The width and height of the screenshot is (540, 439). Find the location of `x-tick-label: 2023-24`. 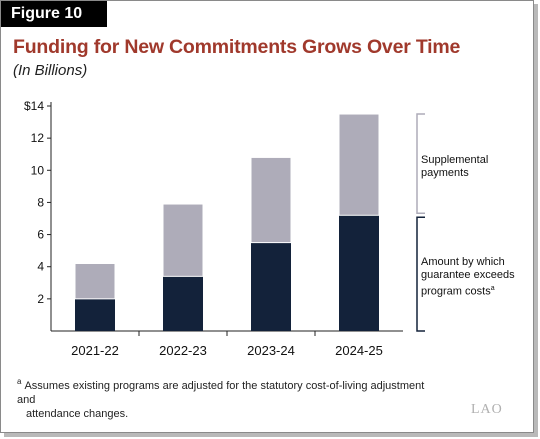

x-tick-label: 2023-24 is located at coordinates (271, 350).